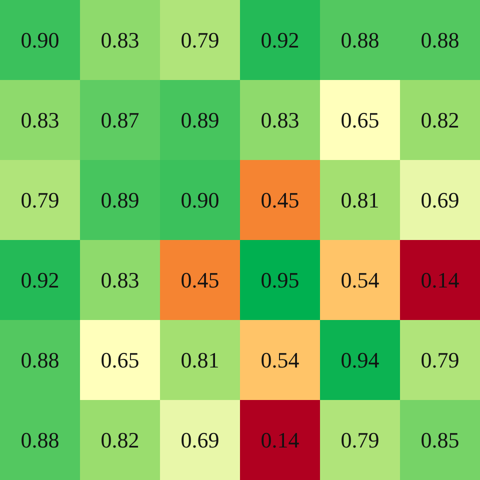 This screenshot has width=480, height=480. What do you see at coordinates (280, 280) in the screenshot?
I see `data-label: 0.95` at bounding box center [280, 280].